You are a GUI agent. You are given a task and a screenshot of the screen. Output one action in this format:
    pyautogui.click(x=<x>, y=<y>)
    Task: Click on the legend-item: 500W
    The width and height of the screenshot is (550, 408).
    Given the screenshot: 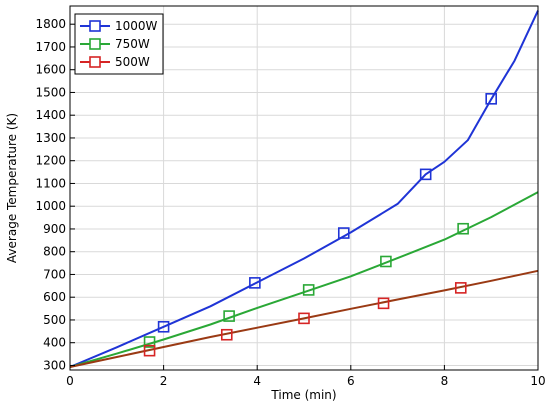 What is the action you would take?
    pyautogui.click(x=115, y=62)
    